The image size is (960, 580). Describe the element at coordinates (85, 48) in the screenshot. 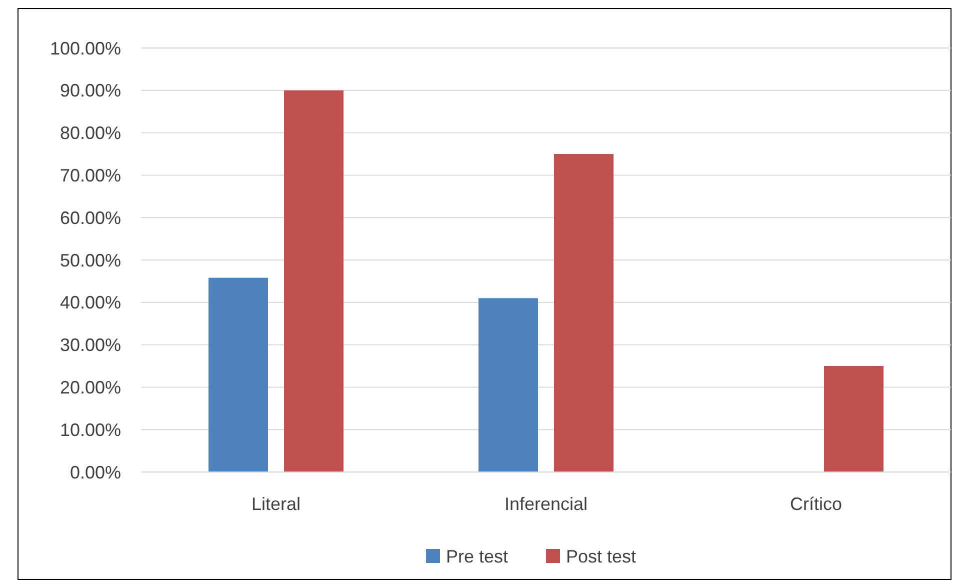

I see `y-tick-label: 100.00%` at that location.